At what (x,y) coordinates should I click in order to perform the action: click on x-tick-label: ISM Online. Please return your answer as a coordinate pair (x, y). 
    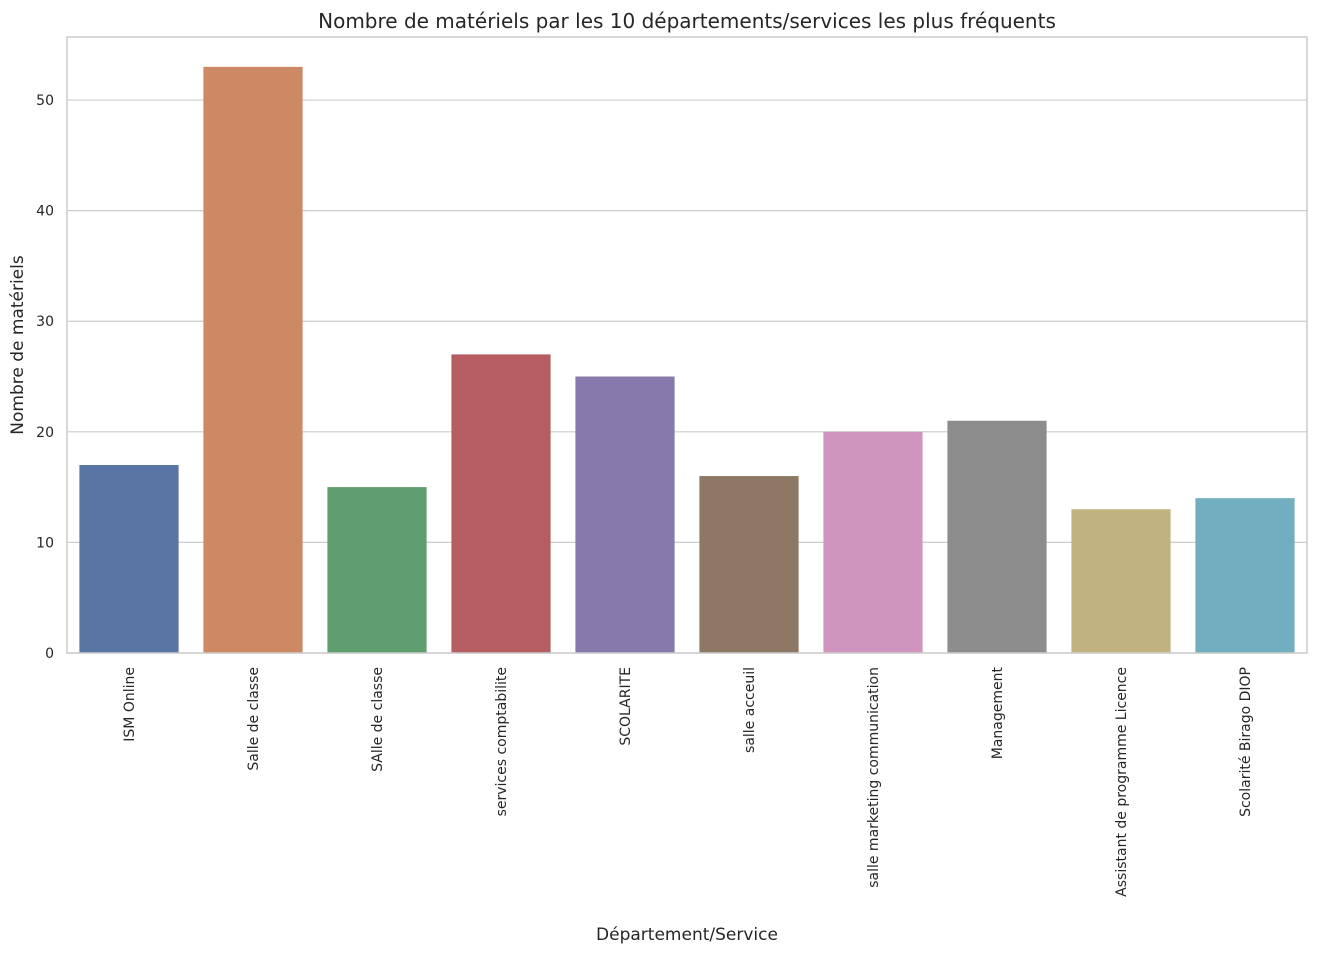
    Looking at the image, I should click on (130, 704).